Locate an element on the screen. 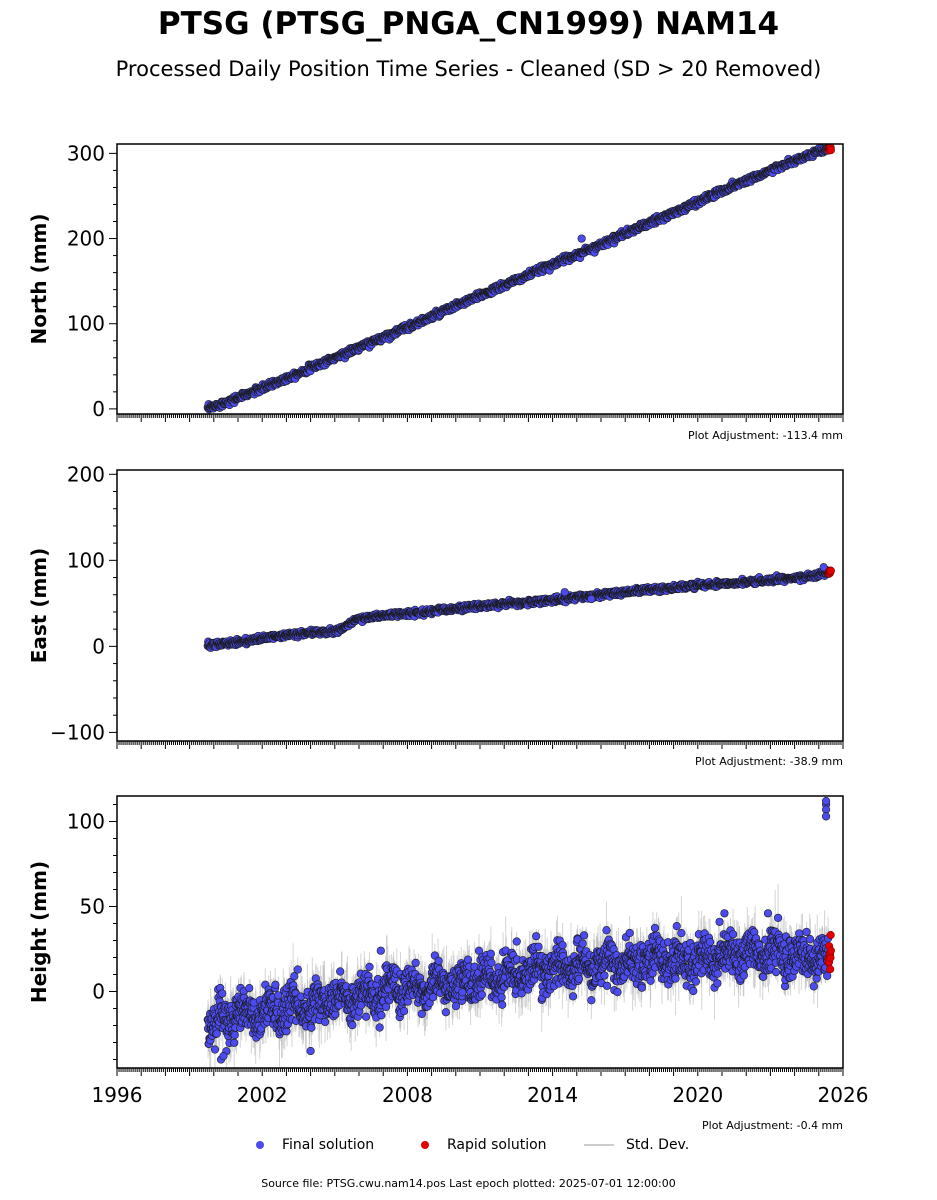 The width and height of the screenshot is (937, 1200). plot-marks is located at coordinates (519, 607).